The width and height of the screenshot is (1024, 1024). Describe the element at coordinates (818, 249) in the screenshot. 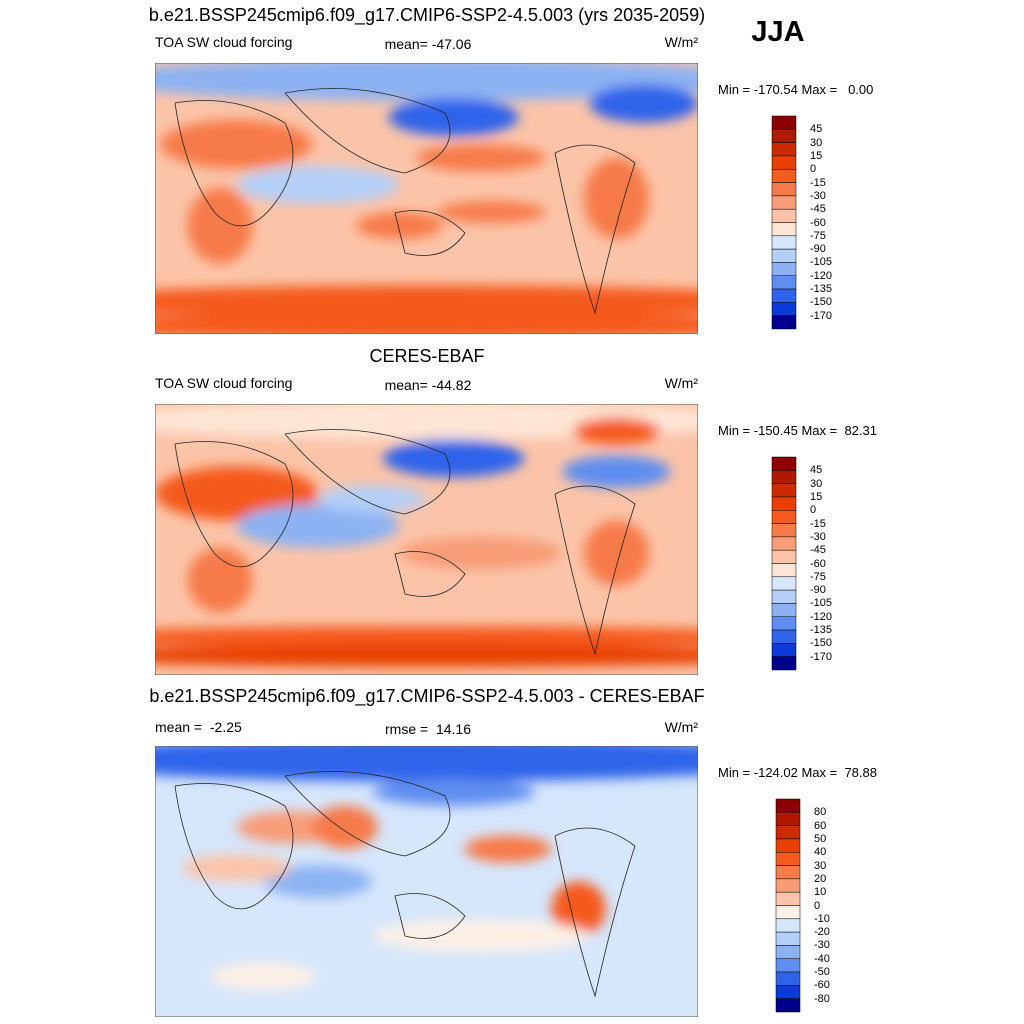

I see `colorbar-label: -90` at that location.